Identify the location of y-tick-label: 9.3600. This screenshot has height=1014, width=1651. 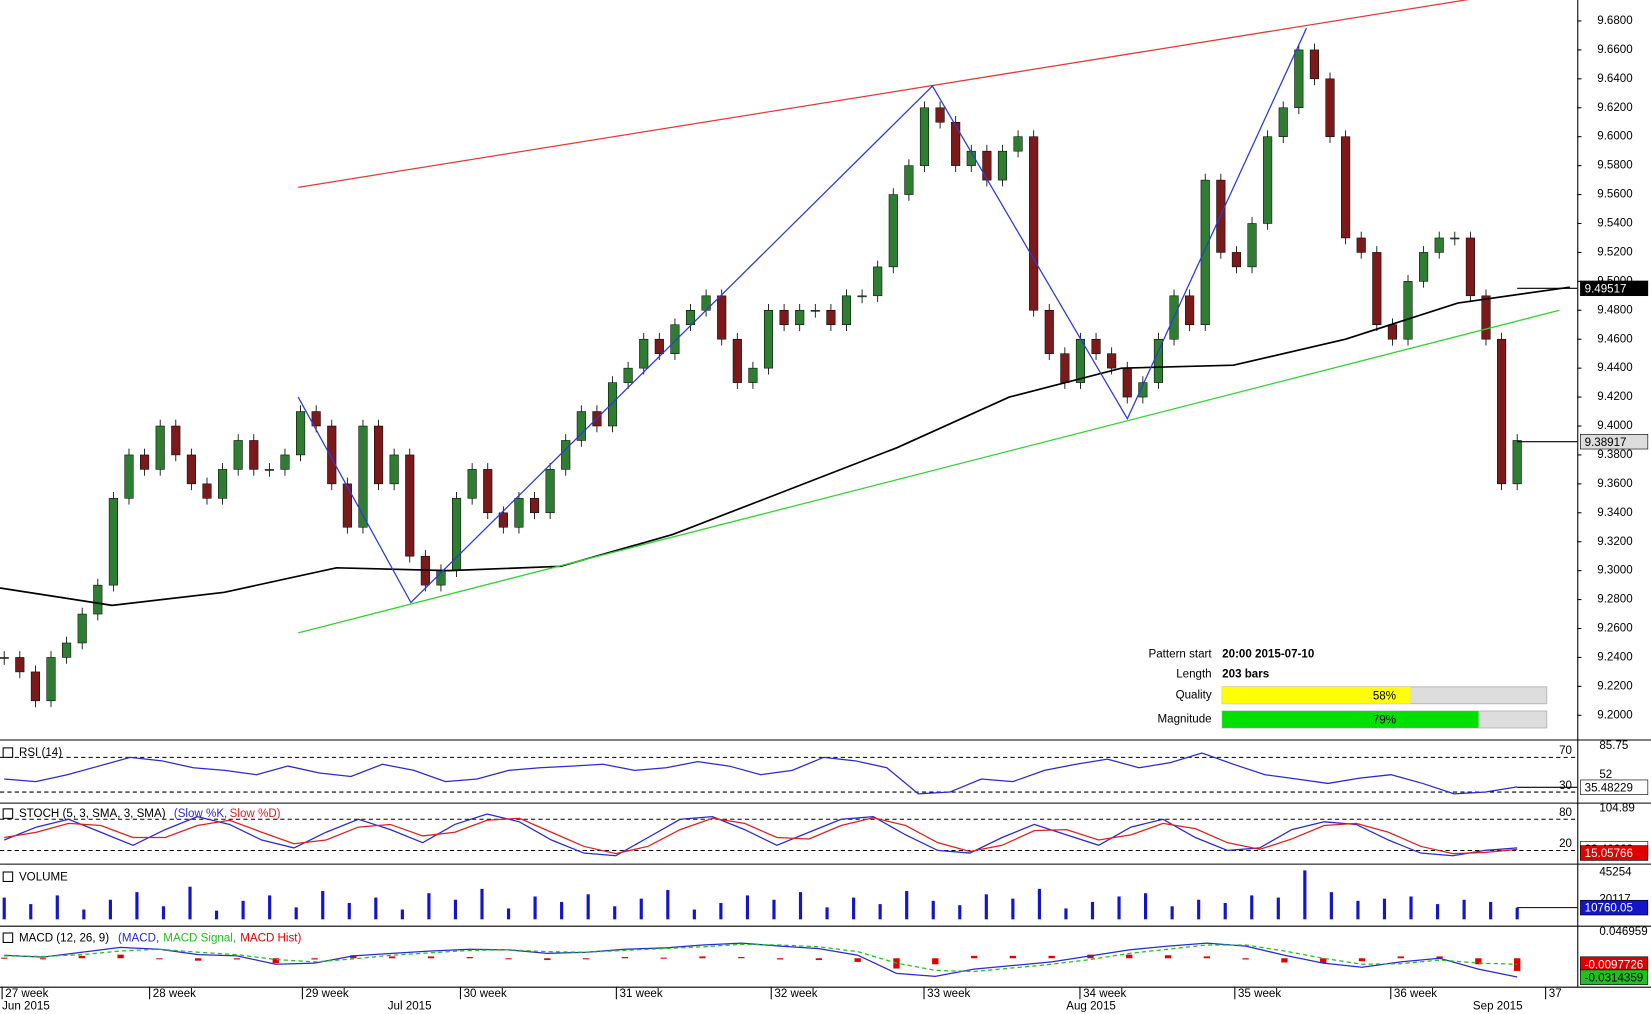
(1614, 484).